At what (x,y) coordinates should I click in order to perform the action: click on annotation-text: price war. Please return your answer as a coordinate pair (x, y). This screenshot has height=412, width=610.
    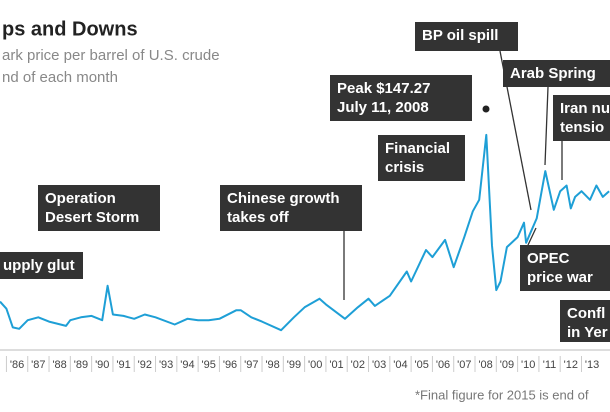
    Looking at the image, I should click on (560, 277).